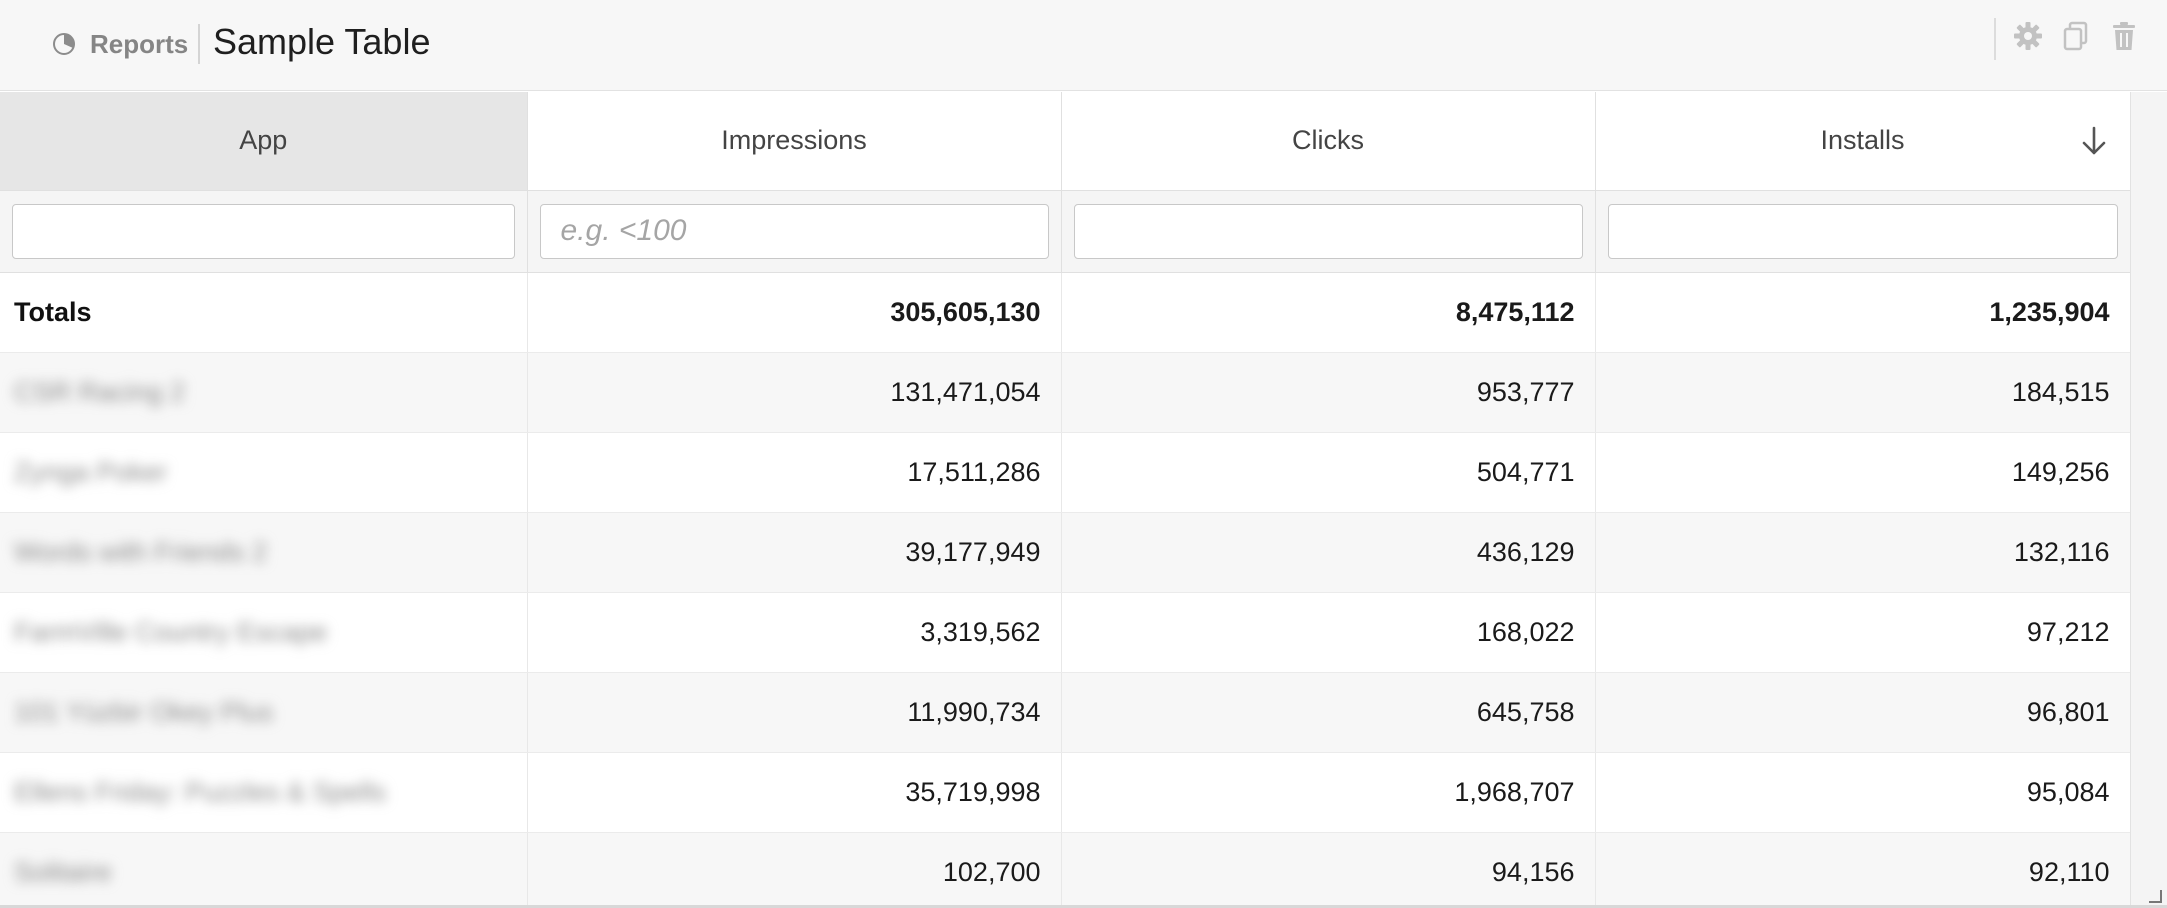  I want to click on filter-cell-app, so click(264, 231).